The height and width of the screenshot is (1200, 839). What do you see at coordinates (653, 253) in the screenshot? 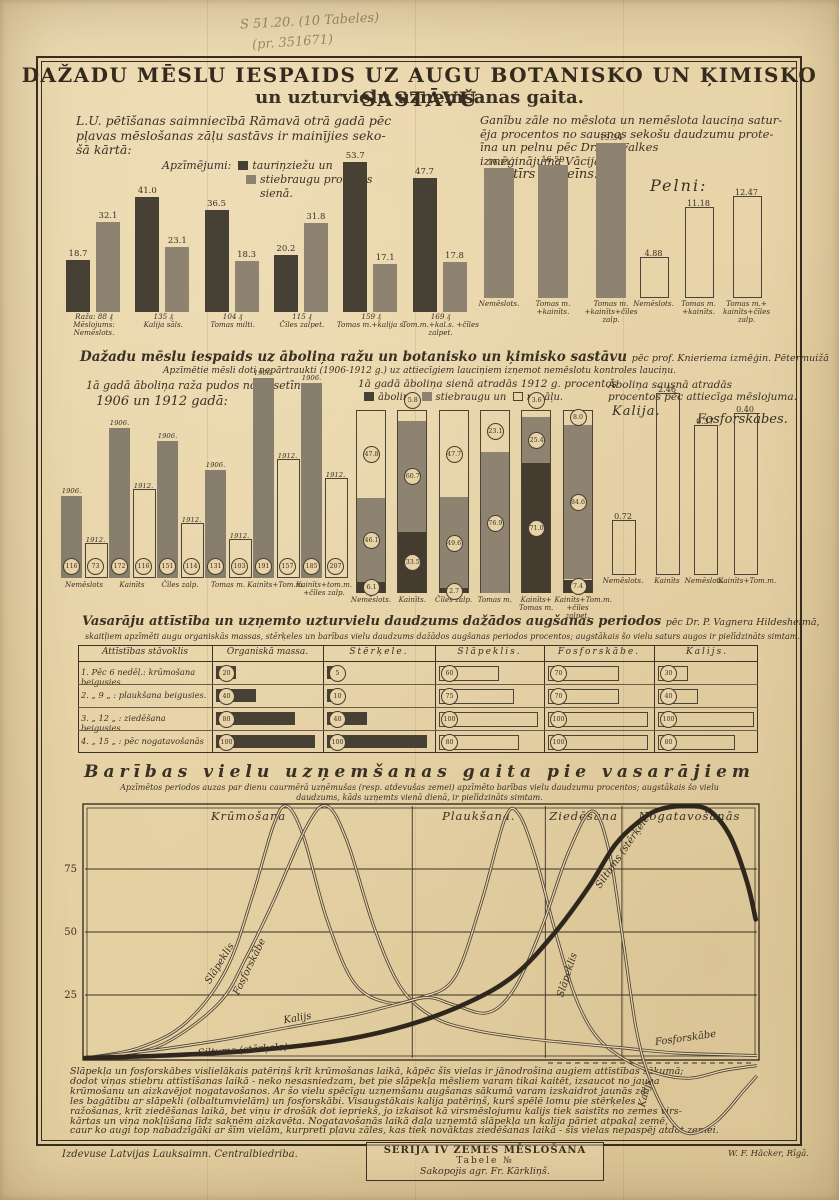
I see `pelni-value: 4.88` at bounding box center [653, 253].